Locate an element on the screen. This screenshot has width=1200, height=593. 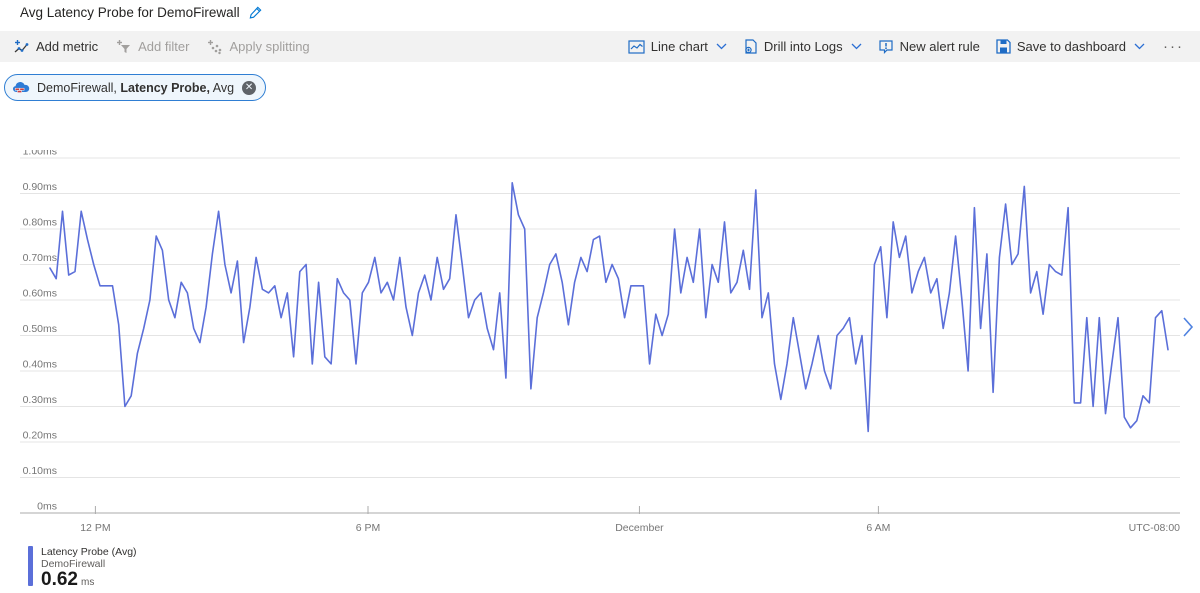
page-title: Avg Latency Probe for DemoFirewall is located at coordinates (130, 12).